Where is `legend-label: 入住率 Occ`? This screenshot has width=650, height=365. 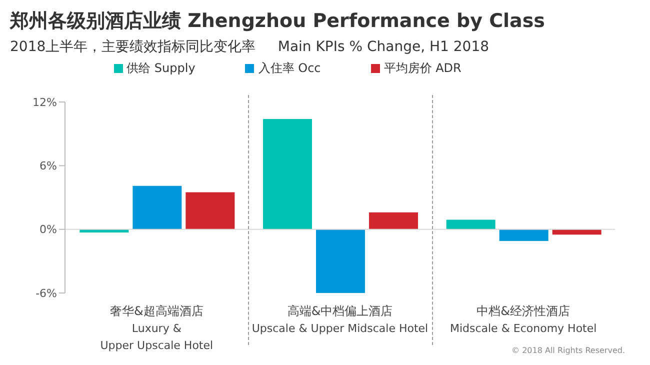
legend-label: 入住率 Occ is located at coordinates (289, 68).